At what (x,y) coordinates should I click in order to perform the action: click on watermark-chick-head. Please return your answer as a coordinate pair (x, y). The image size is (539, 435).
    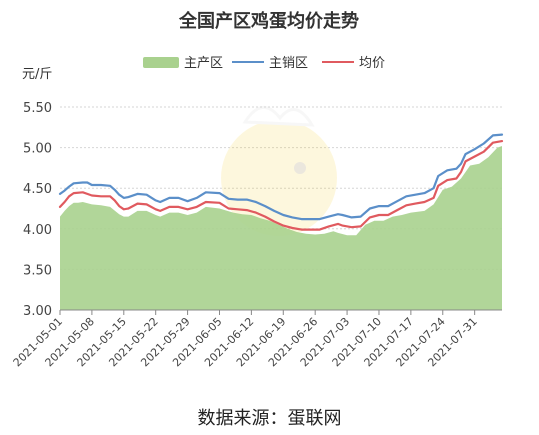
    Looking at the image, I should click on (279, 178).